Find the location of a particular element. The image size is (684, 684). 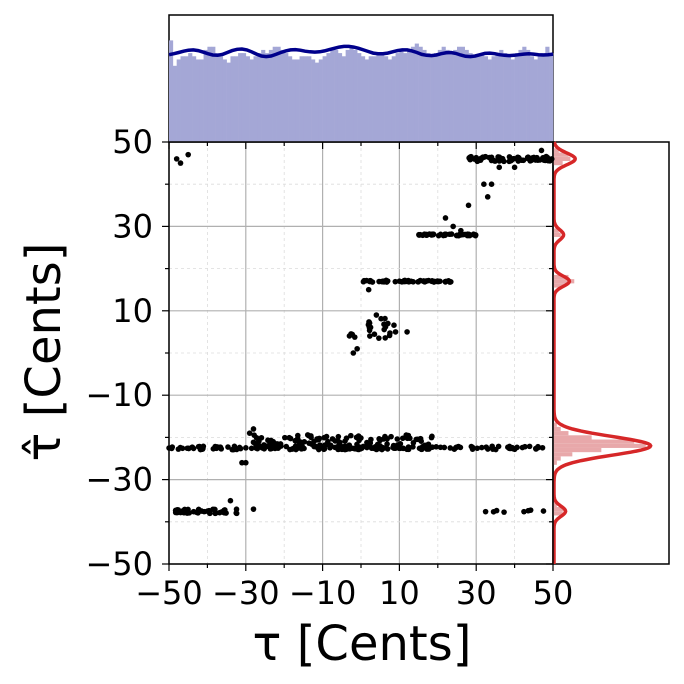

y-axis-label: τ̂ [Cents] is located at coordinates (44, 352).